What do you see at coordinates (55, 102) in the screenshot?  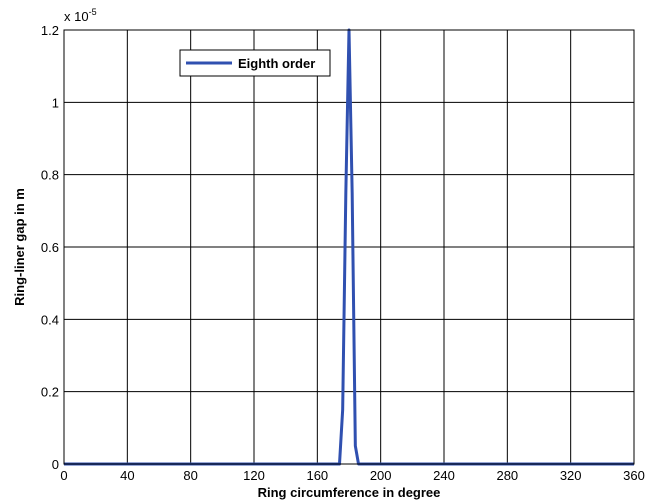 I see `y-tick-label: 1` at bounding box center [55, 102].